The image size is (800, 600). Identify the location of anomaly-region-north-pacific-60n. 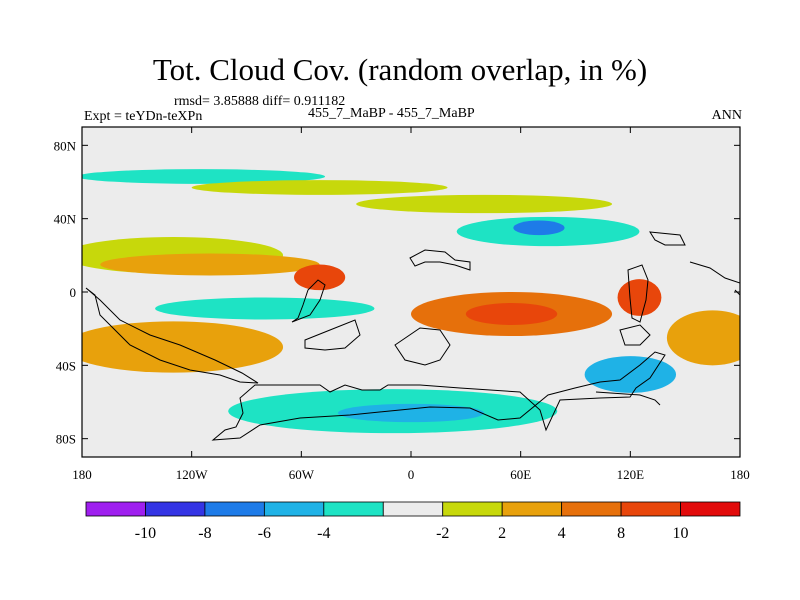
(204, 176).